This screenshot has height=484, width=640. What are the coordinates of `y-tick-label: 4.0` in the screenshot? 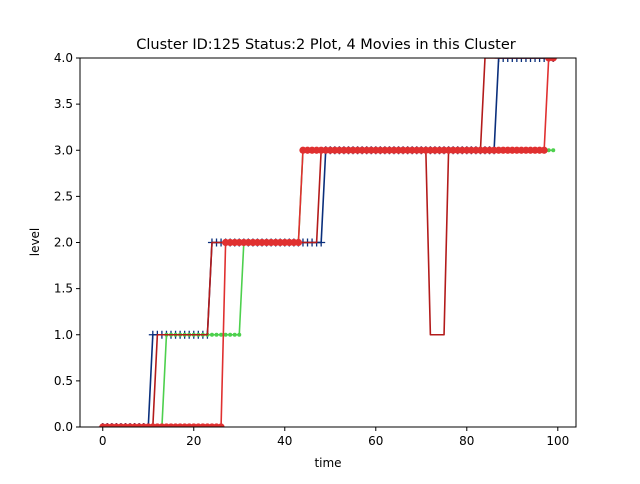 It's located at (63, 58).